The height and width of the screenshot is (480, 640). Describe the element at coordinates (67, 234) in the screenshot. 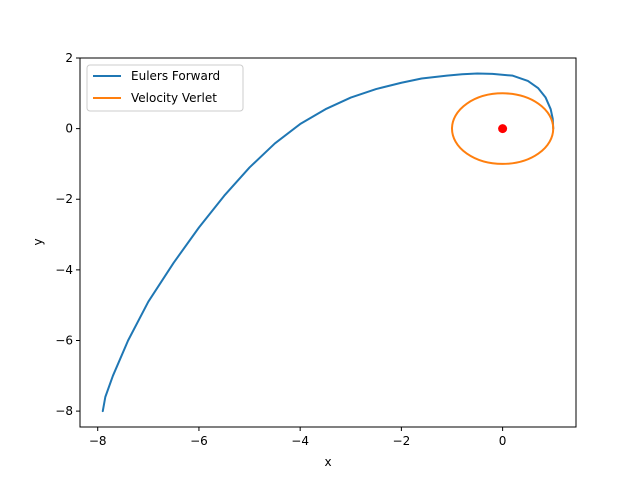

I see `y-axis-ticks: 2 0 −2 −4 −6 −8` at that location.